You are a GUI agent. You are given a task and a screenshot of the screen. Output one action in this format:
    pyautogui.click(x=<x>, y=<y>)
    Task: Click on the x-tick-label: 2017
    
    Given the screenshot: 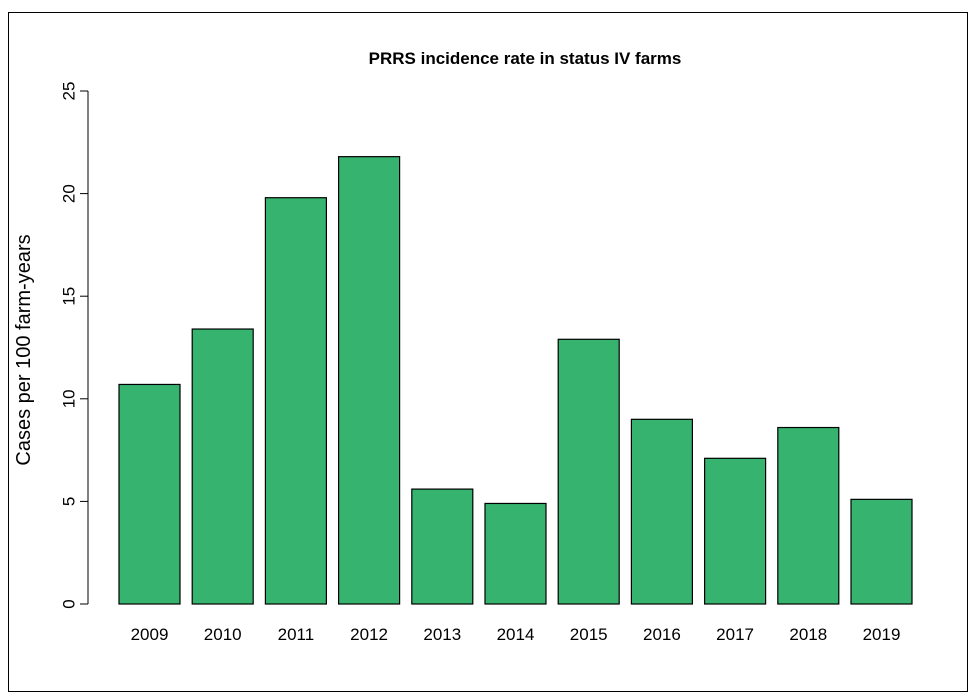 What is the action you would take?
    pyautogui.click(x=735, y=634)
    